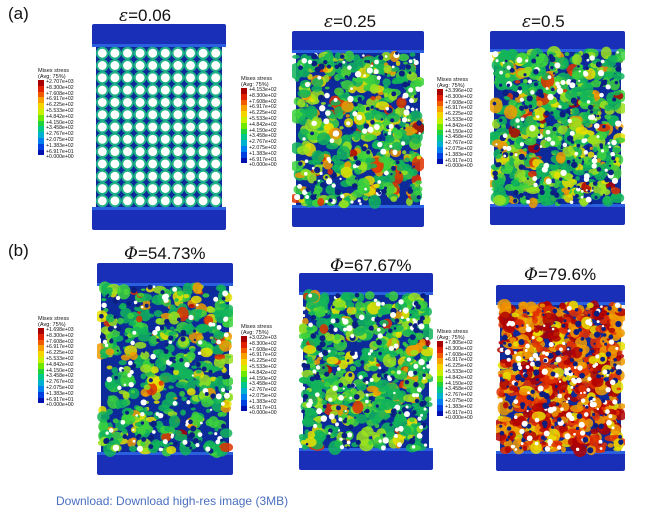 The image size is (668, 508). I want to click on legend-row: +5.533e+02, so click(56, 359).